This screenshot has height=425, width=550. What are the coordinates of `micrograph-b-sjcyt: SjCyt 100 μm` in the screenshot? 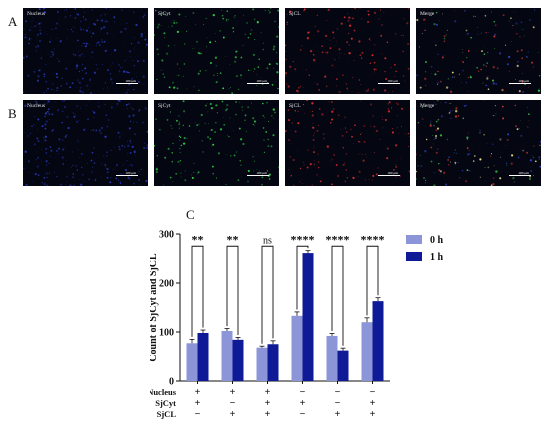 It's located at (216, 143).